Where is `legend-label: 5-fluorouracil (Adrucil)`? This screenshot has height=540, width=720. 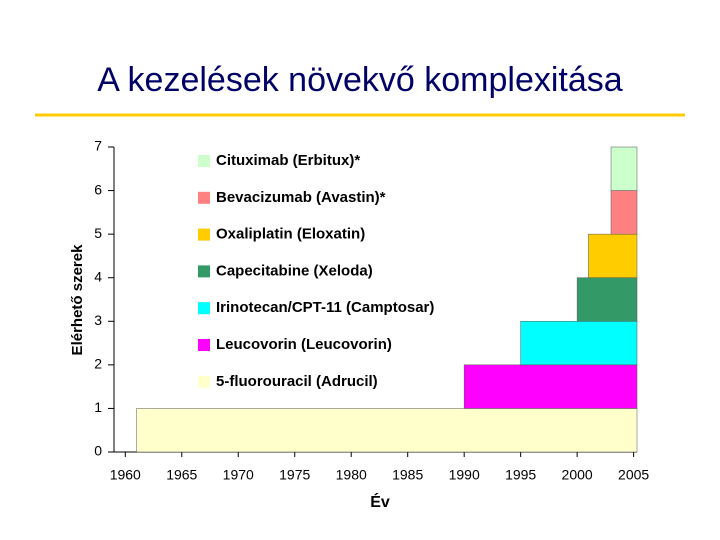
legend-label: 5-fluorouracil (Adrucil) is located at coordinates (297, 381).